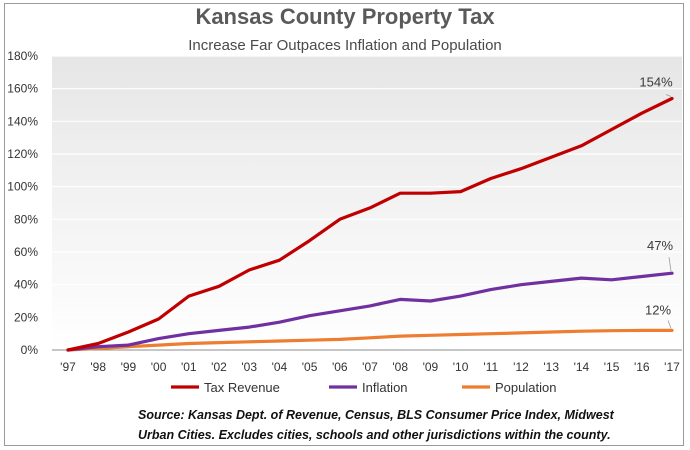 This screenshot has width=690, height=450. Describe the element at coordinates (551, 367) in the screenshot. I see `x-tick-label: '13` at that location.